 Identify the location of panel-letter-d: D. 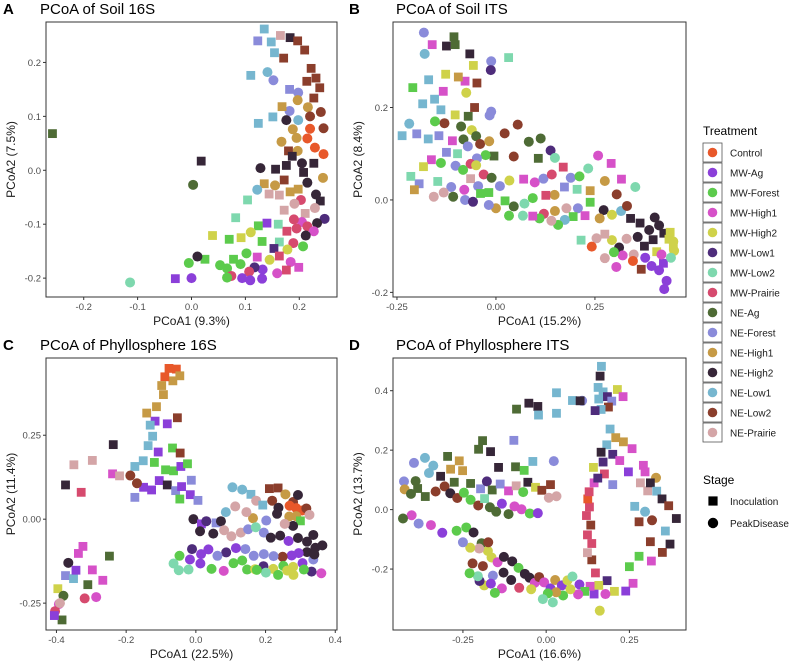
(354, 345).